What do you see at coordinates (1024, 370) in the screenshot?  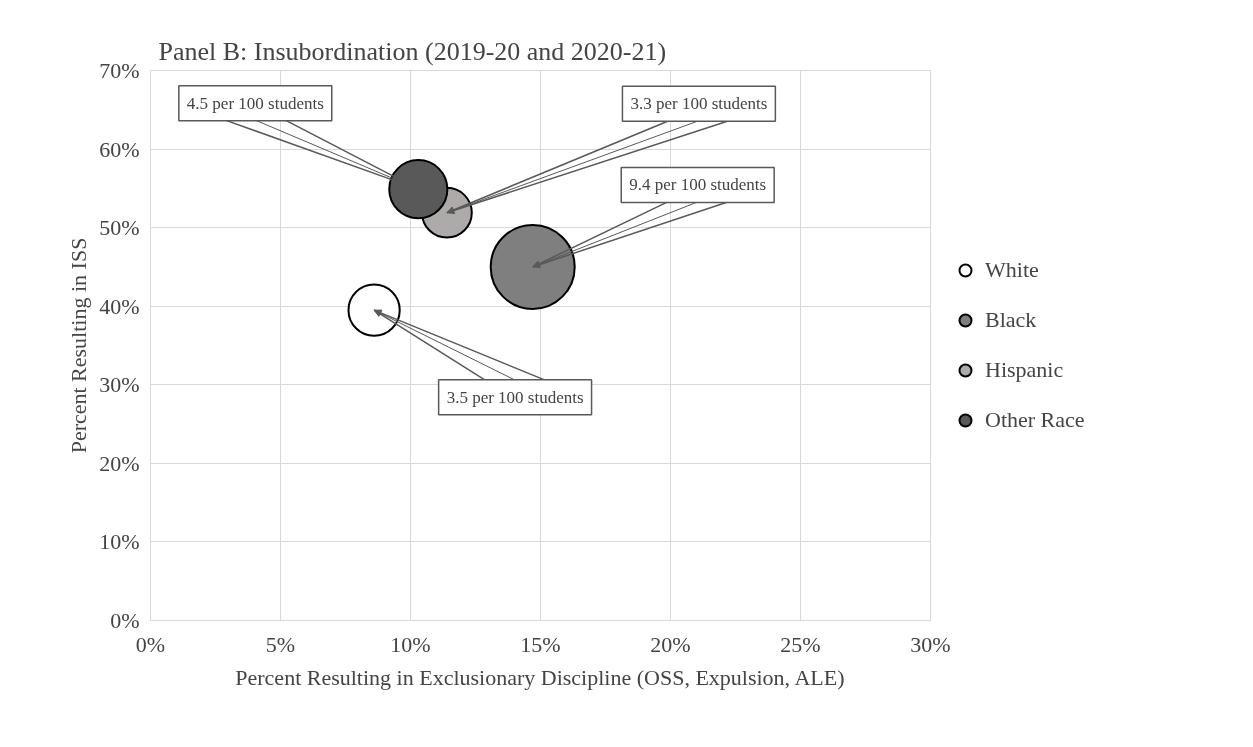 I see `legend-label: Hispanic` at bounding box center [1024, 370].